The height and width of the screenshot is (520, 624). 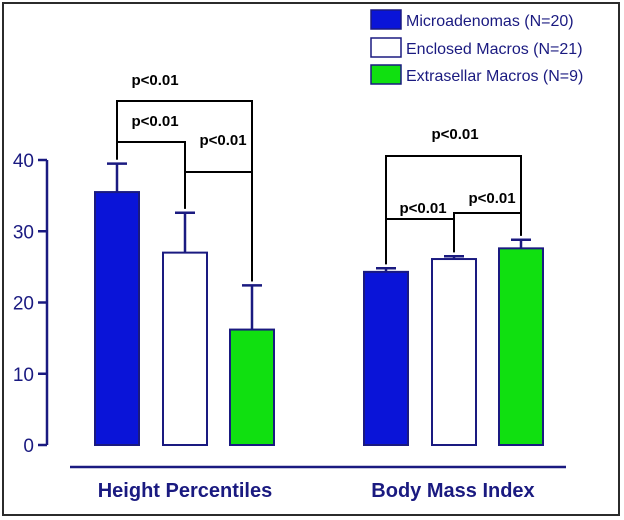 I want to click on y-tick-label: 0, so click(x=28, y=446).